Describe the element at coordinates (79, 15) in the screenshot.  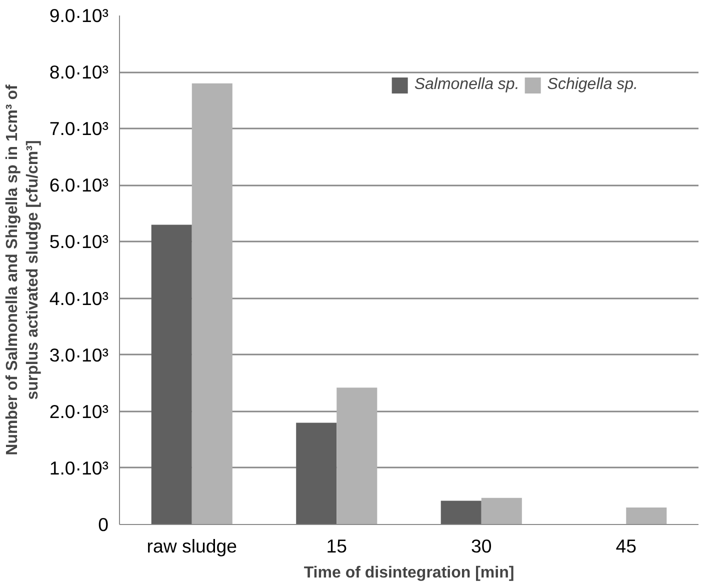
I see `y-tick-label: 9.0·10³` at that location.